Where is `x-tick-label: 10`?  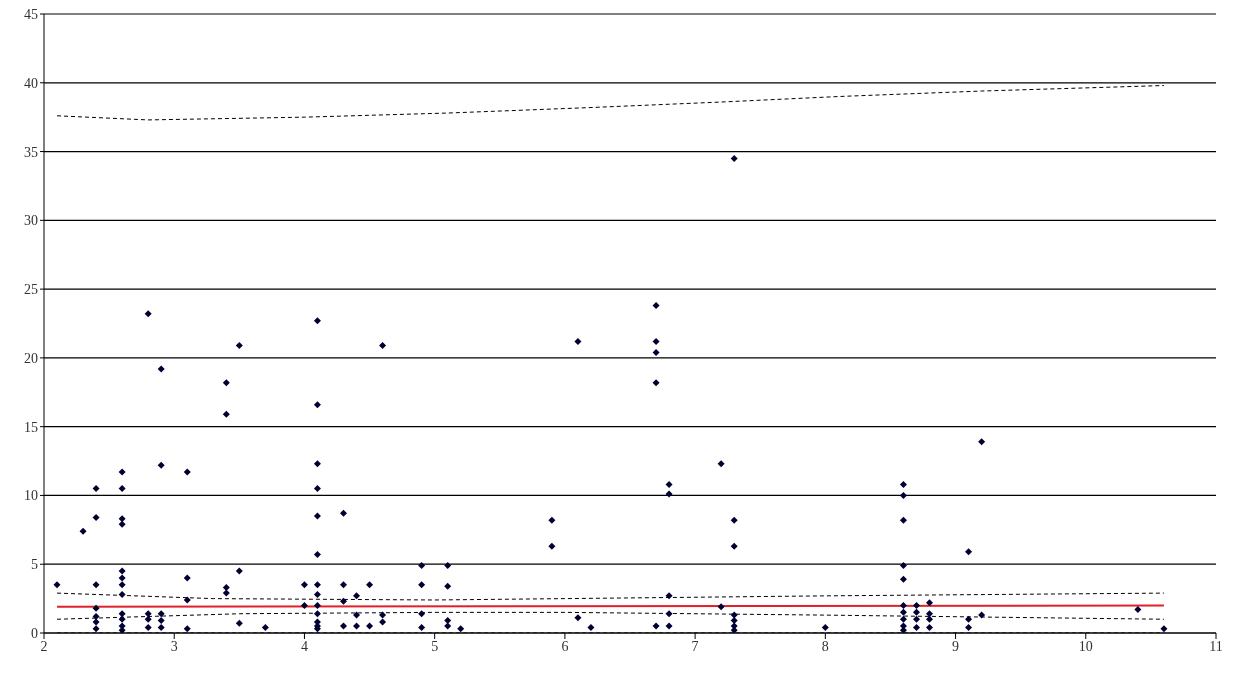
x-tick-label: 10 is located at coordinates (1085, 646).